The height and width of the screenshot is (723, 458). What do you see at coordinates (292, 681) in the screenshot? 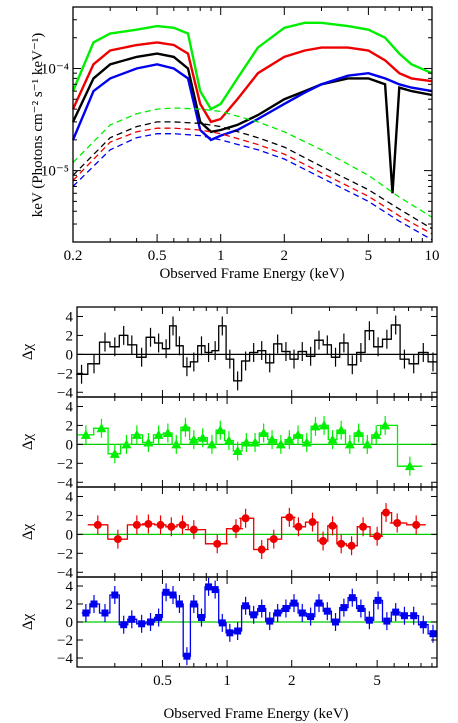
I see `residual-x-tick-label: 2` at bounding box center [292, 681].